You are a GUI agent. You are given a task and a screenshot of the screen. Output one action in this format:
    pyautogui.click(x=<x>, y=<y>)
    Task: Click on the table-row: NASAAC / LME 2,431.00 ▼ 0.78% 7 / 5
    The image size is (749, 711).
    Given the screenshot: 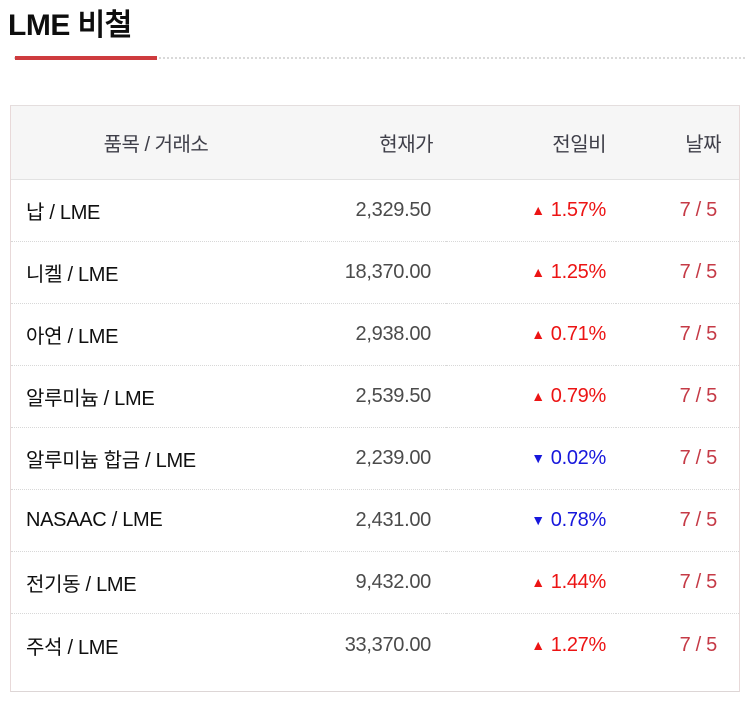 What is the action you would take?
    pyautogui.click(x=375, y=519)
    